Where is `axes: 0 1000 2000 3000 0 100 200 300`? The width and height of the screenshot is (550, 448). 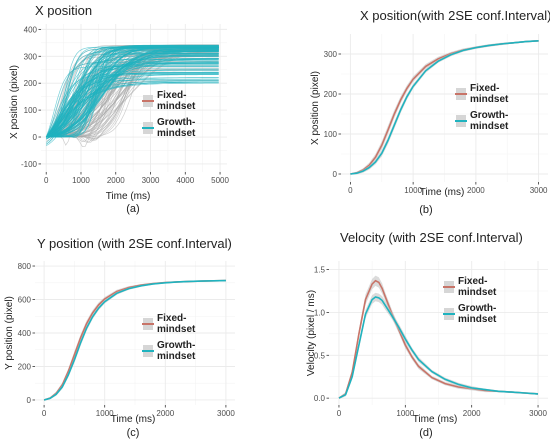
axes: 0 1000 2000 3000 0 100 200 300 is located at coordinates (436, 122).